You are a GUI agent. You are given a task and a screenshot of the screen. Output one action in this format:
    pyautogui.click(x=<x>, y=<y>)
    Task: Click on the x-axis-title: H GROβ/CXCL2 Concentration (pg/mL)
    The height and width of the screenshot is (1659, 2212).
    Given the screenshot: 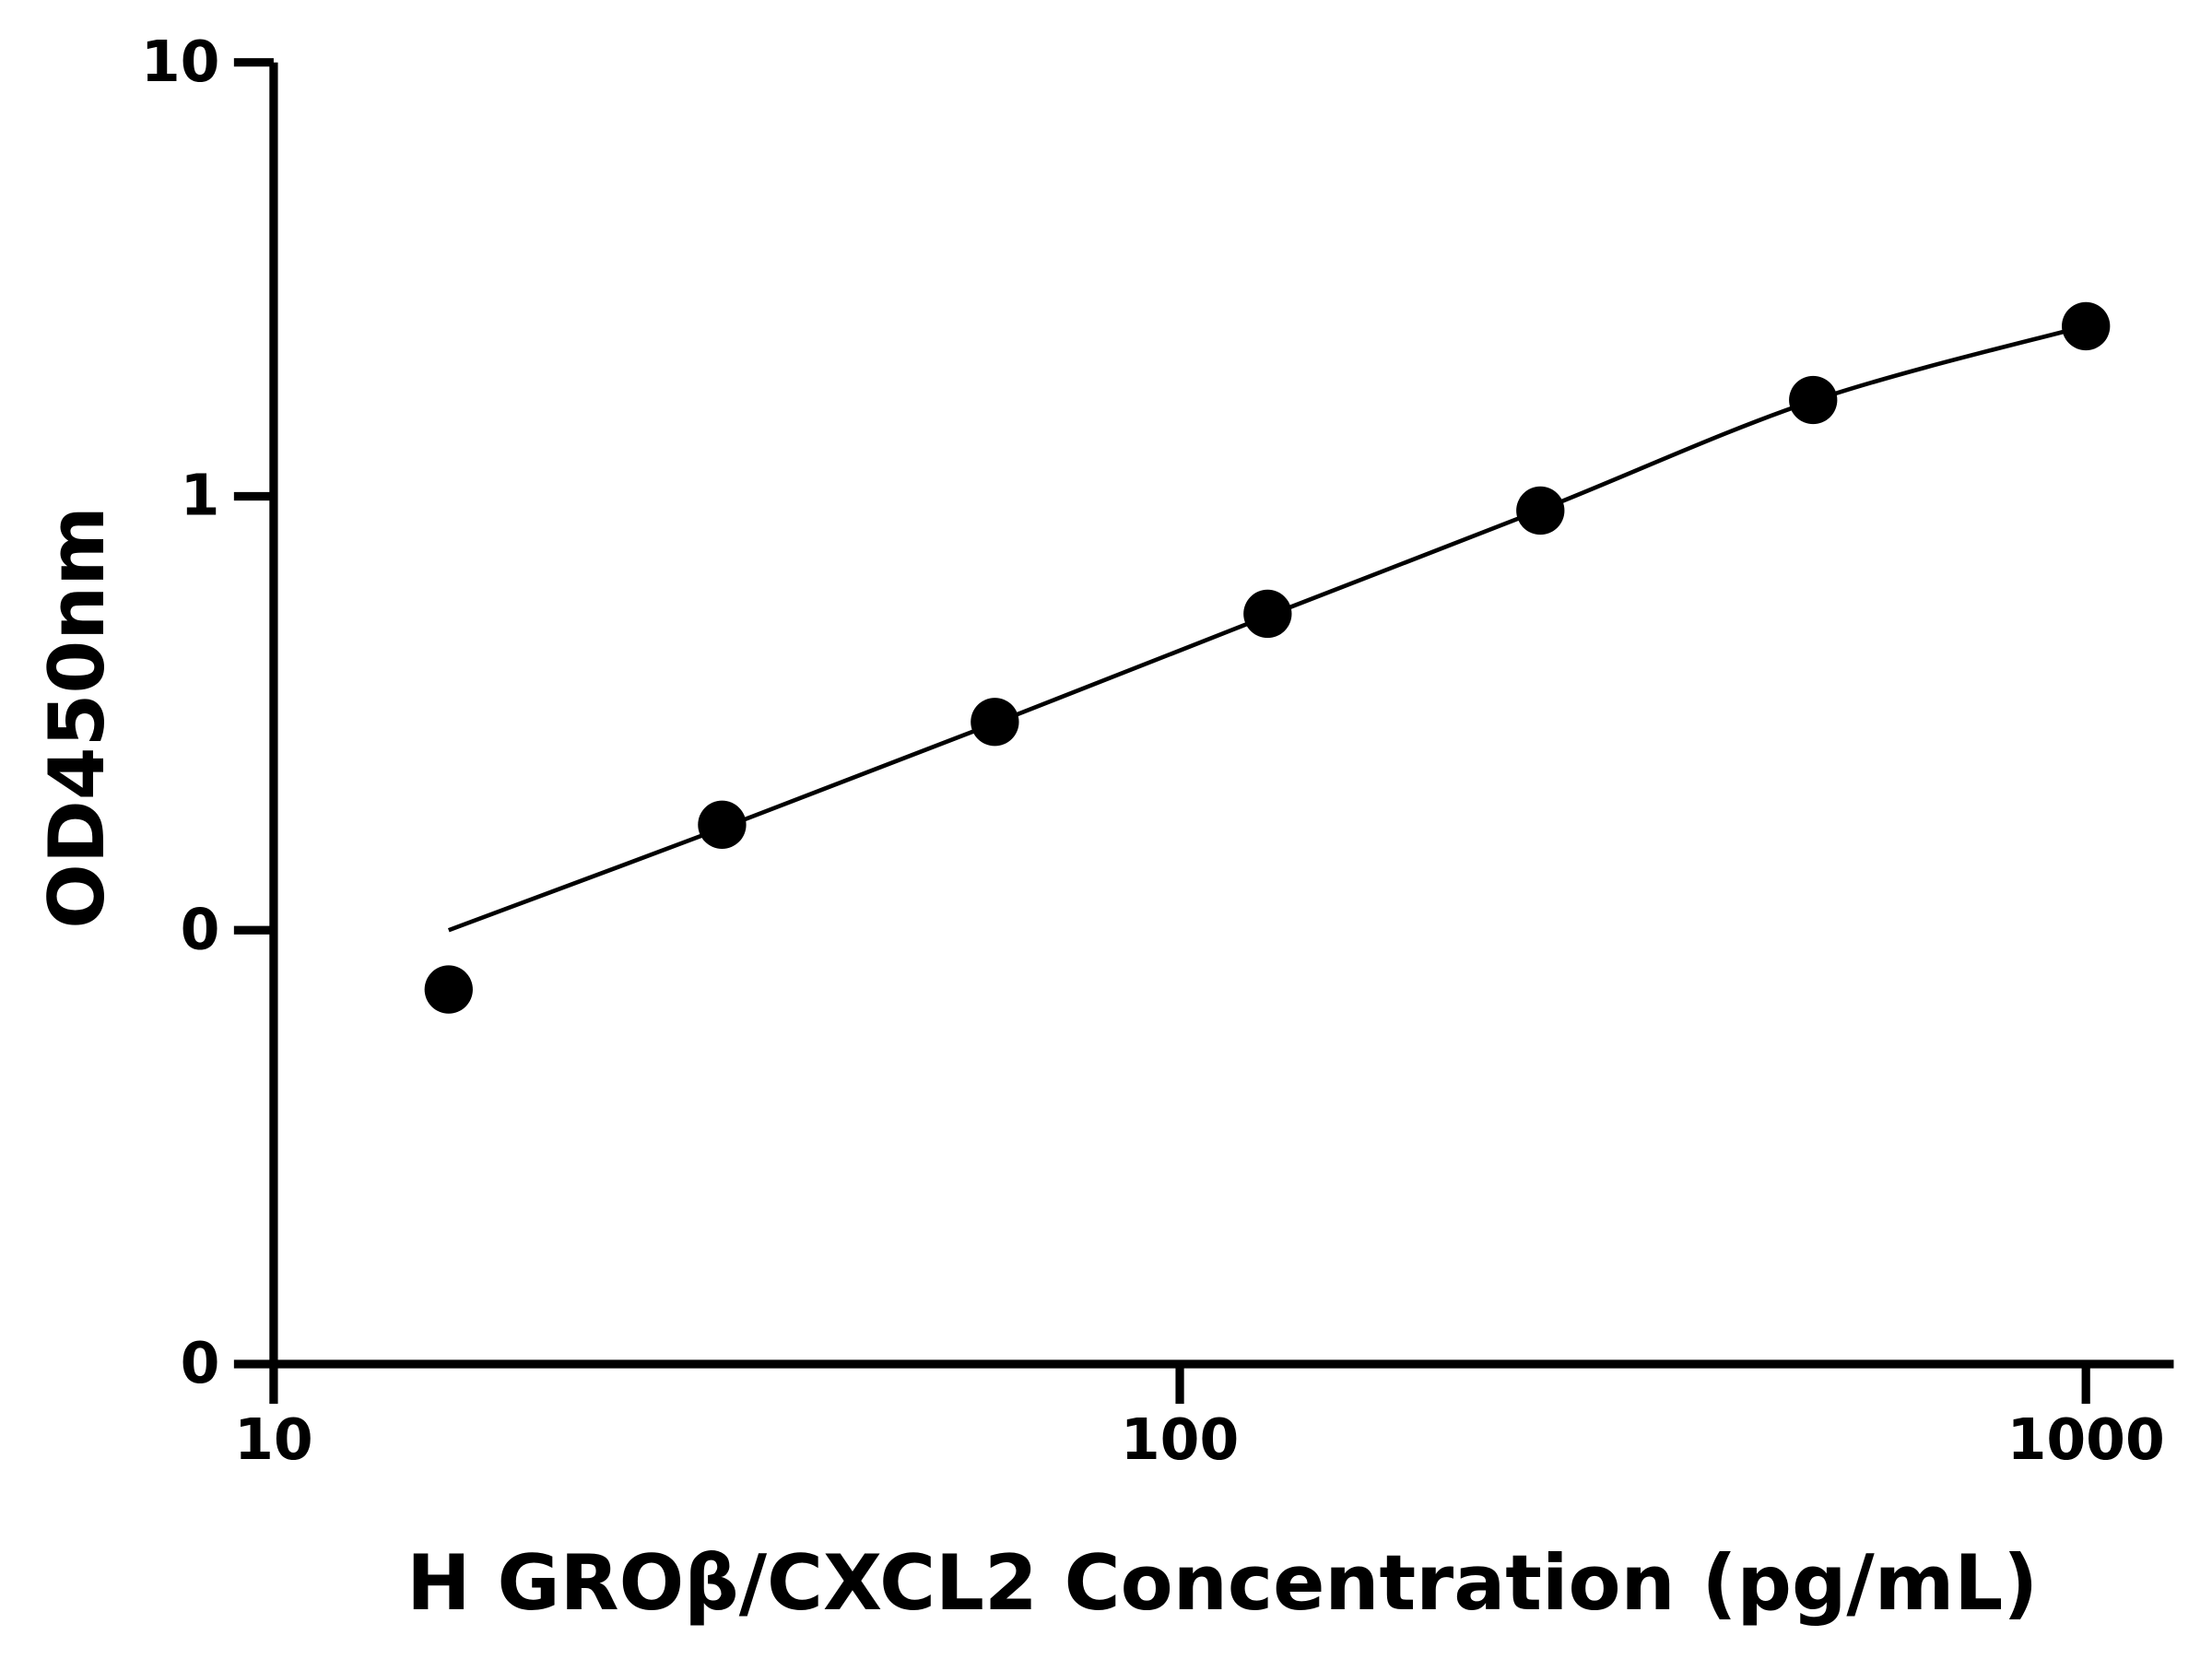 What is the action you would take?
    pyautogui.click(x=1222, y=1583)
    